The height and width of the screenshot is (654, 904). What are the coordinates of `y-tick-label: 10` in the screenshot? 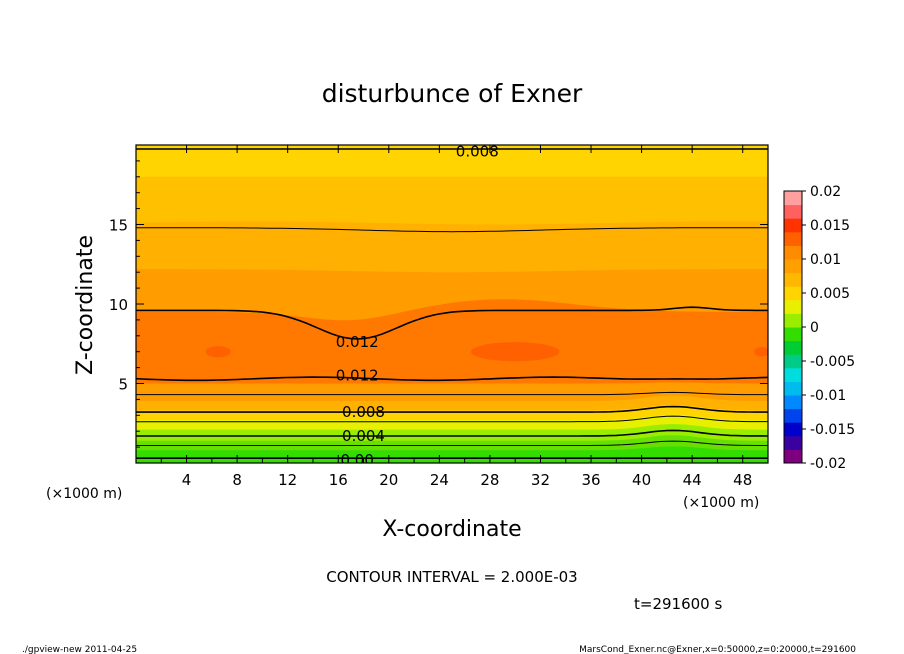 It's located at (118, 305).